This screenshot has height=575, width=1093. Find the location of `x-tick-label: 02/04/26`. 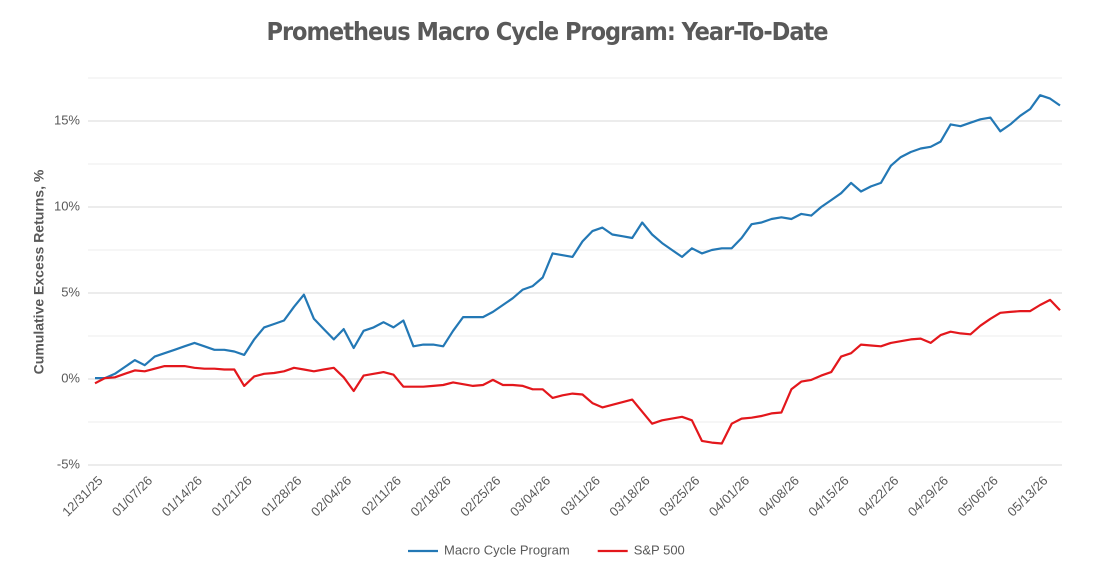

x-tick-label: 02/04/26 is located at coordinates (331, 496).